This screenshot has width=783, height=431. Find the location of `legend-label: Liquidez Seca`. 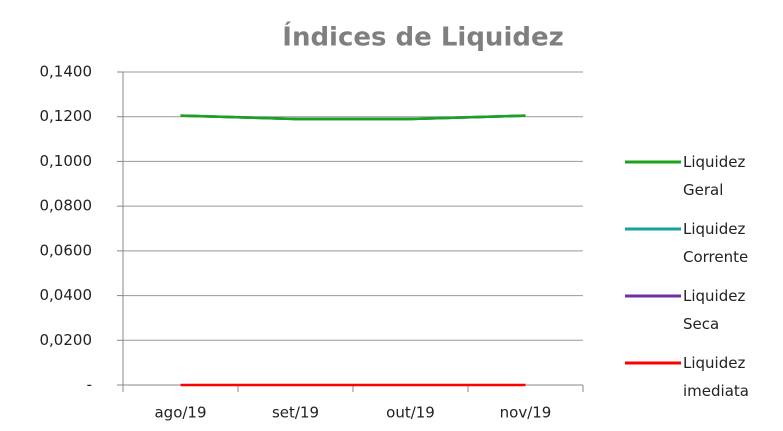

legend-label: Liquidez Seca is located at coordinates (714, 310).